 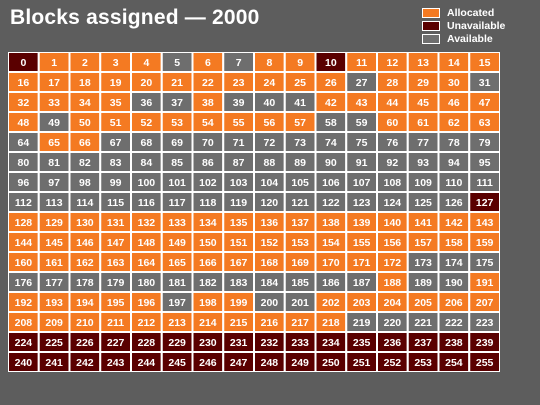 What do you see at coordinates (423, 183) in the screenshot?
I see `block-label-109: 109` at bounding box center [423, 183].